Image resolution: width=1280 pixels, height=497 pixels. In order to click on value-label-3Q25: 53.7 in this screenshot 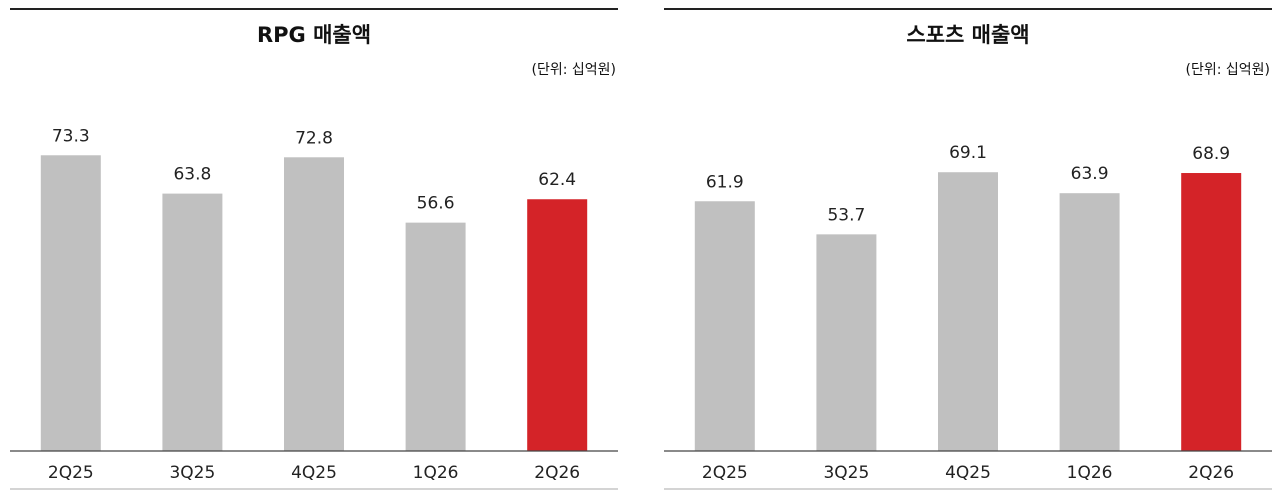, I will do `click(846, 215)`.